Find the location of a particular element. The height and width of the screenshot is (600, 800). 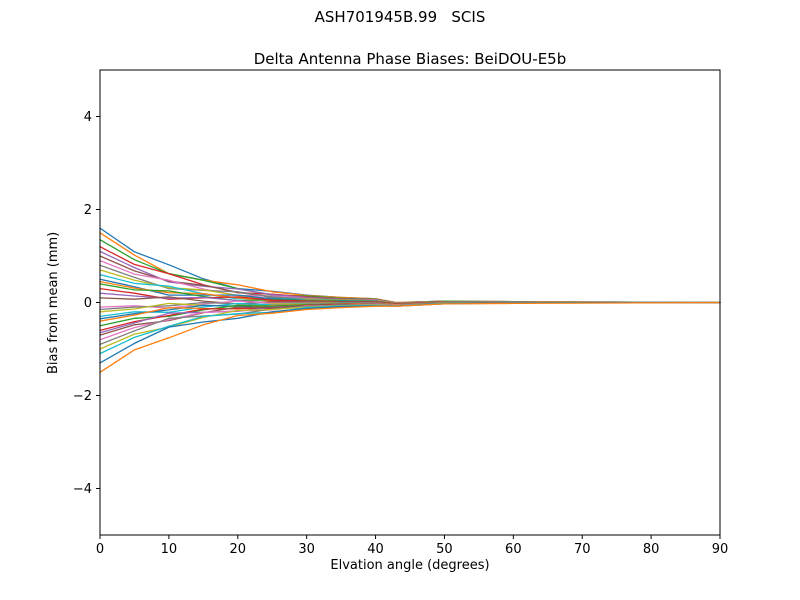

y-axis-label: Bias from mean (mm) is located at coordinates (53, 302).